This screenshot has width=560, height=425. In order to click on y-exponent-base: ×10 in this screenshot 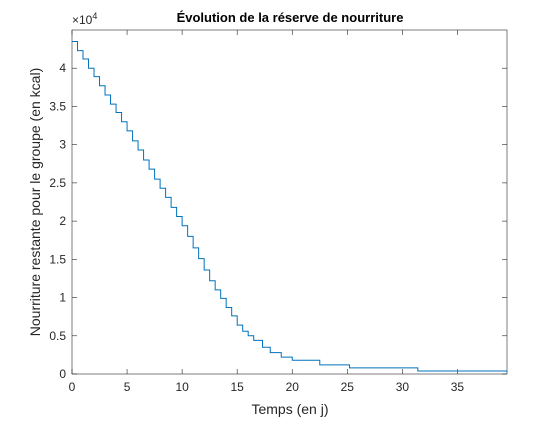, I will do `click(82, 20)`.